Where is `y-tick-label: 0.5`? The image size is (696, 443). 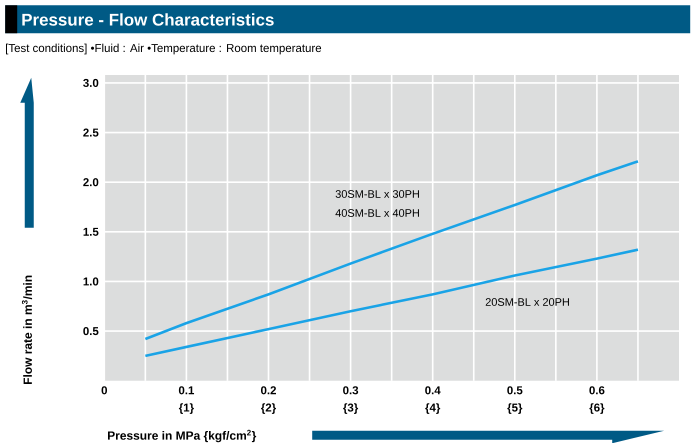
y-tick-label: 0.5 is located at coordinates (90, 331).